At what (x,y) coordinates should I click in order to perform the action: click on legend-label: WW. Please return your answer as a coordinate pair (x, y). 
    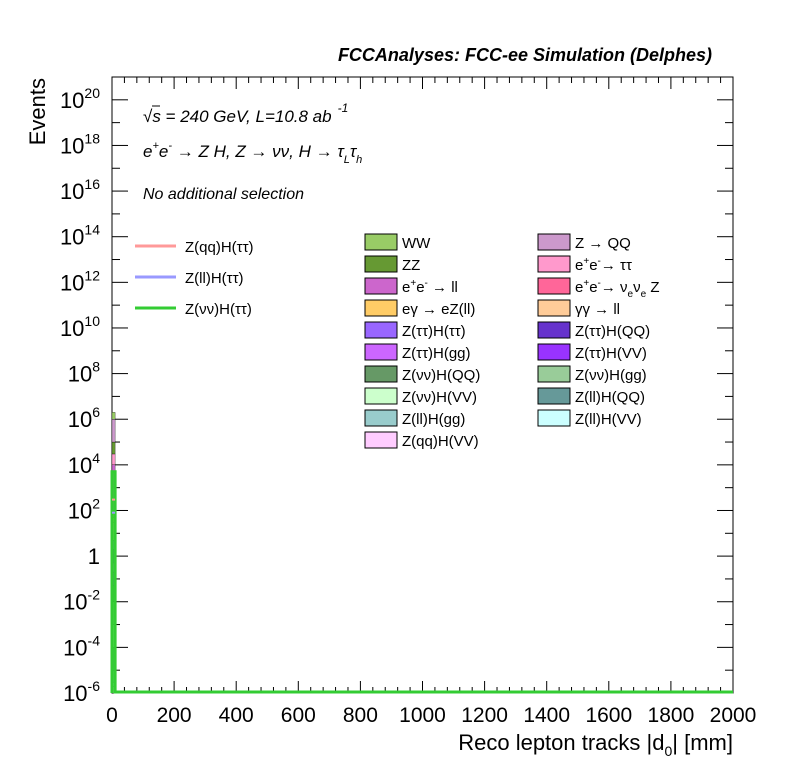
    Looking at the image, I should click on (416, 243).